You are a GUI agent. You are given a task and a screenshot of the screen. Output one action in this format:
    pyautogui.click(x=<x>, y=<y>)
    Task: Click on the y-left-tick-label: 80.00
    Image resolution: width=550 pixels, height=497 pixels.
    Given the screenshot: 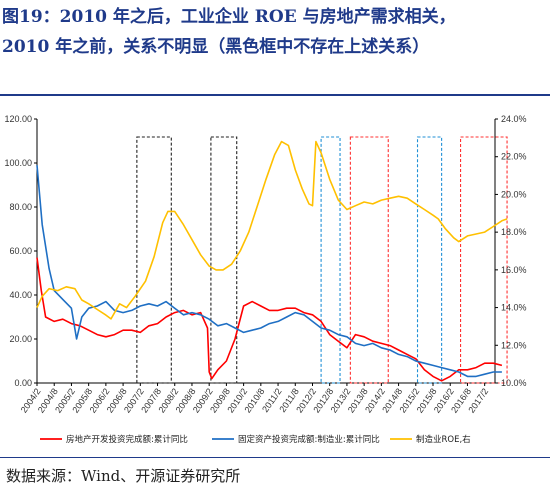 What is the action you would take?
    pyautogui.click(x=20, y=207)
    